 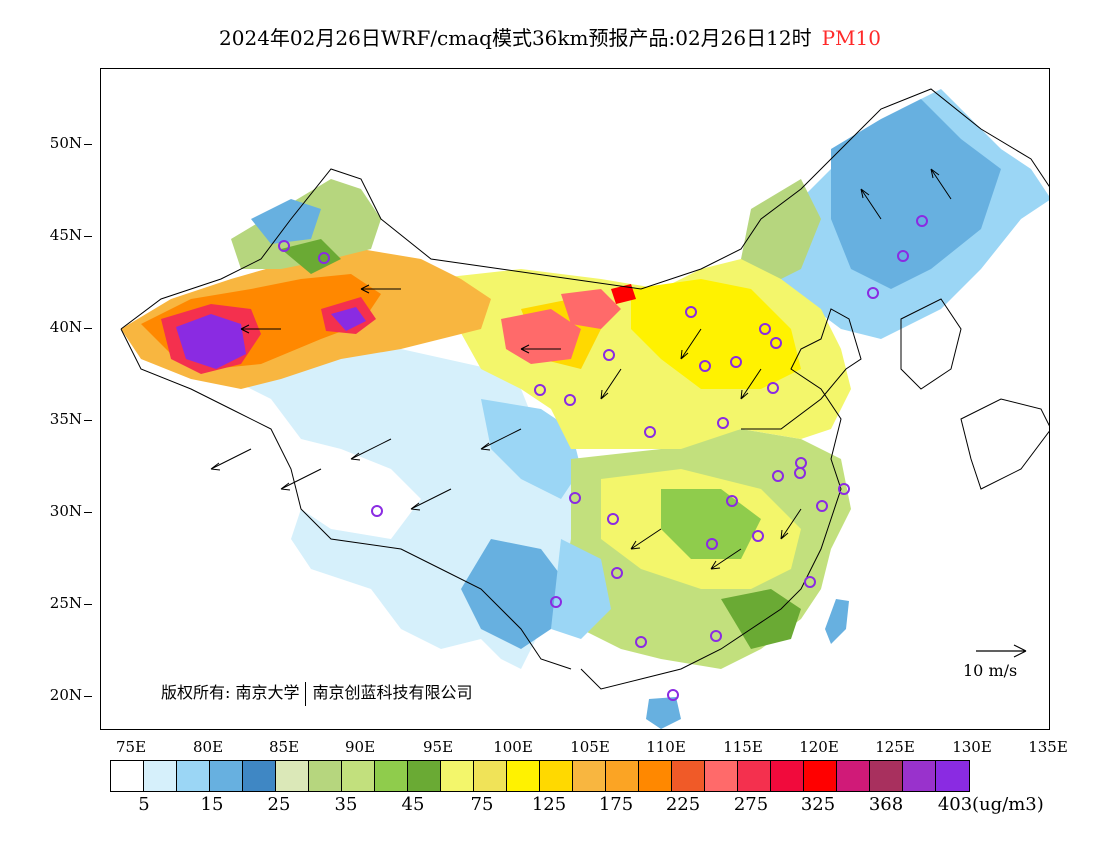 I want to click on scale-arrow, so click(x=1001, y=651).